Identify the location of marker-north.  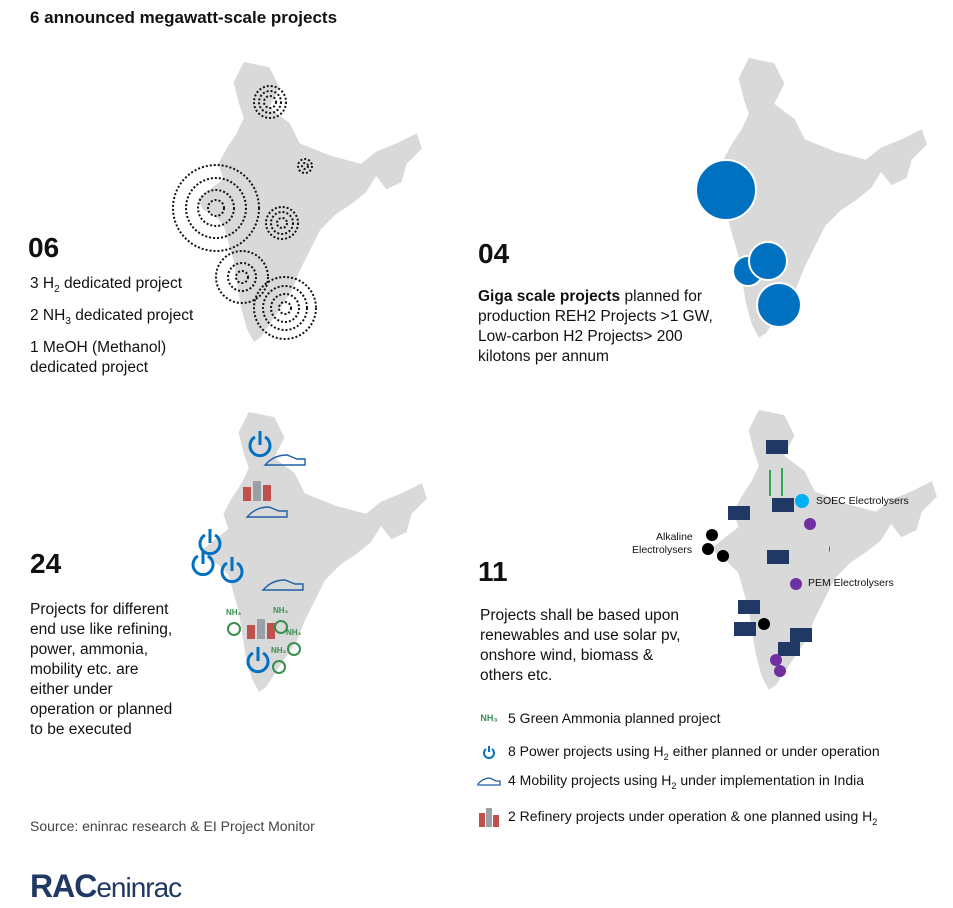
(270, 102).